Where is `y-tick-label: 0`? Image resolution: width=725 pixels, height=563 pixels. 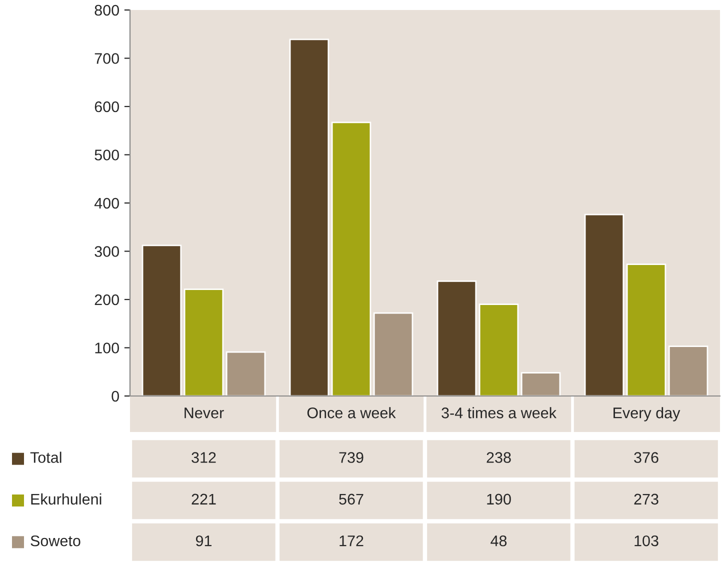 y-tick-label: 0 is located at coordinates (115, 396).